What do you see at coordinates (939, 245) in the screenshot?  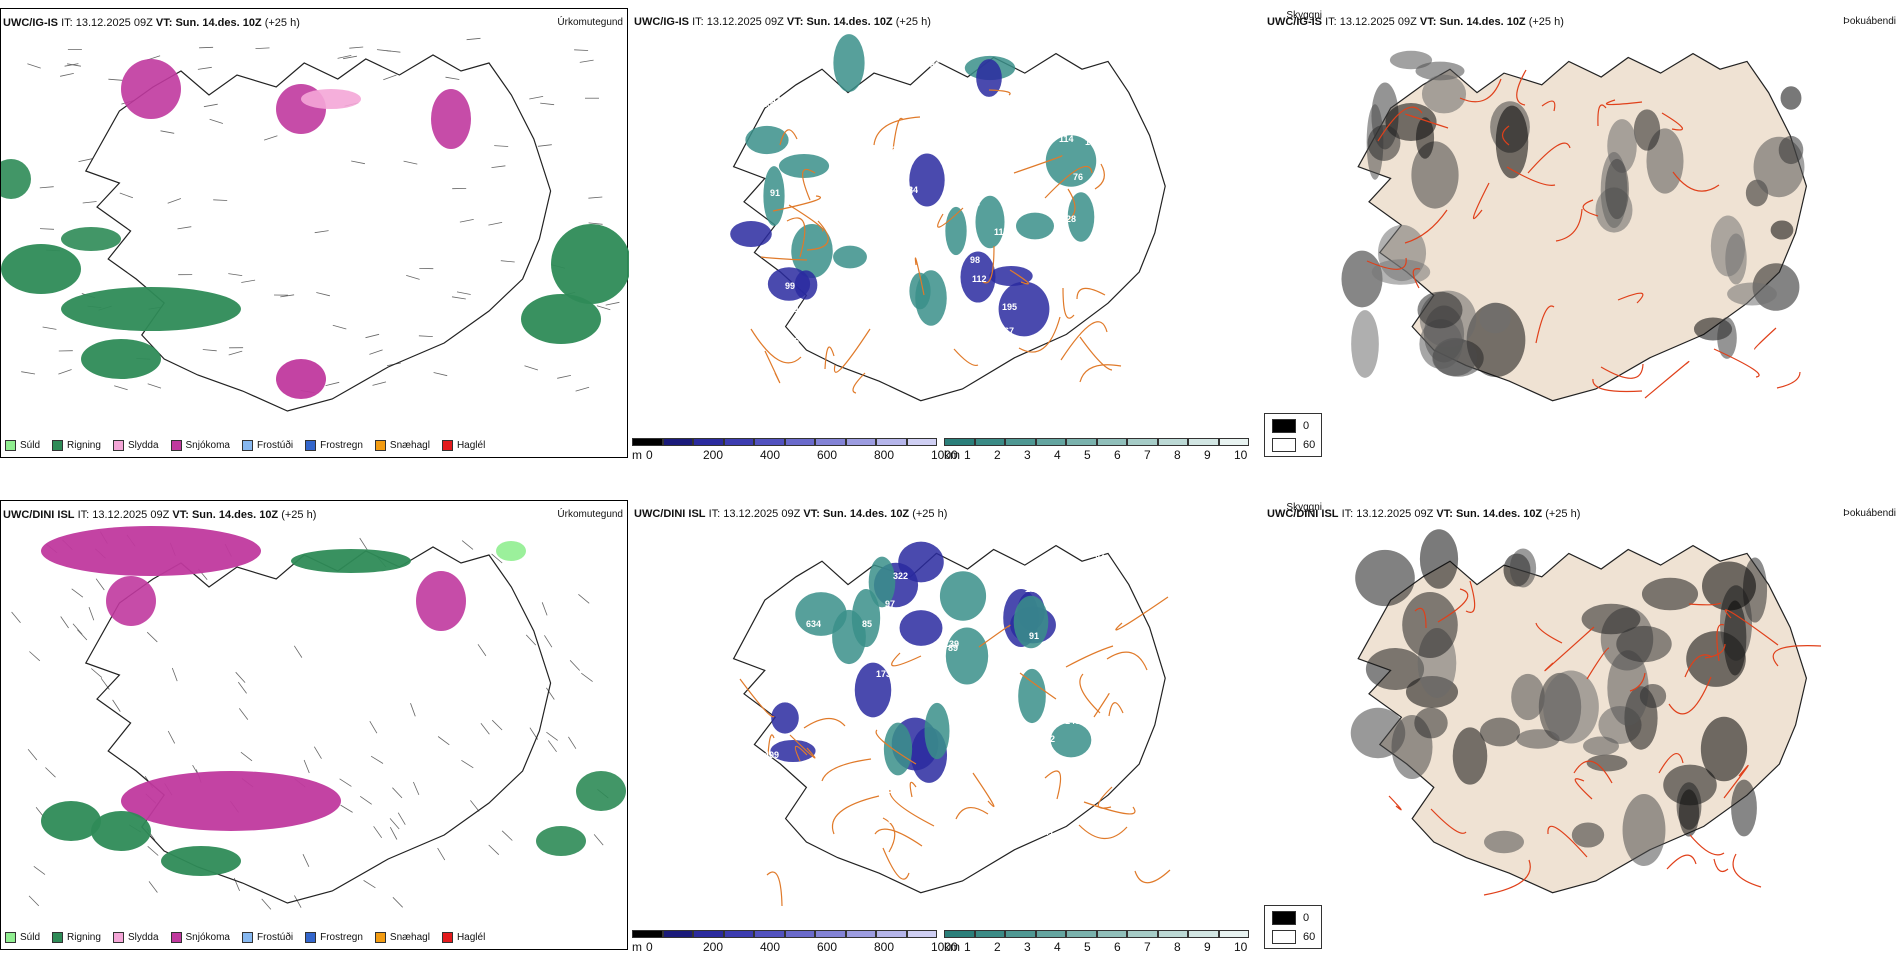 I see `cloud-base-value: 102` at bounding box center [939, 245].